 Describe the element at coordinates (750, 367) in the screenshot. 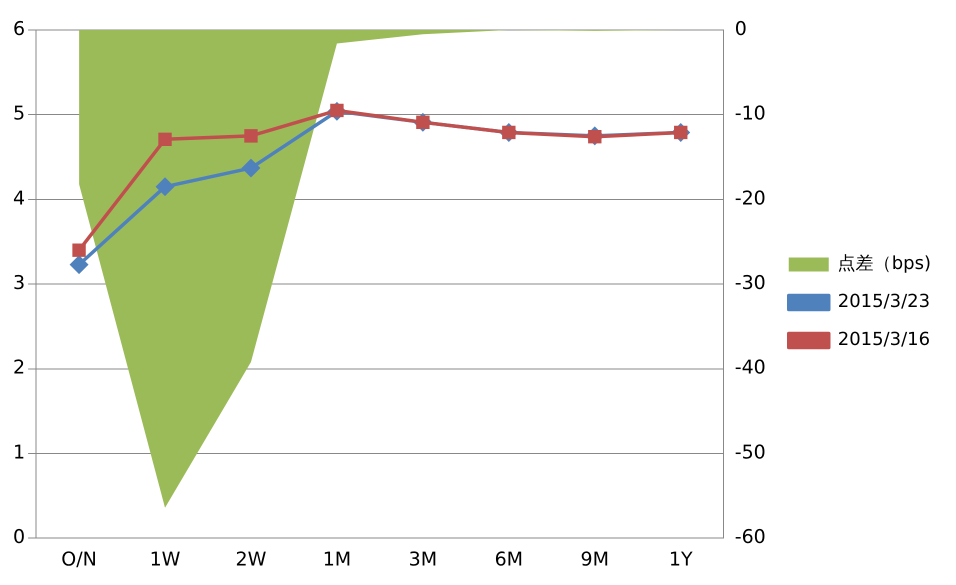

I see `y2-tick-label: -40` at that location.